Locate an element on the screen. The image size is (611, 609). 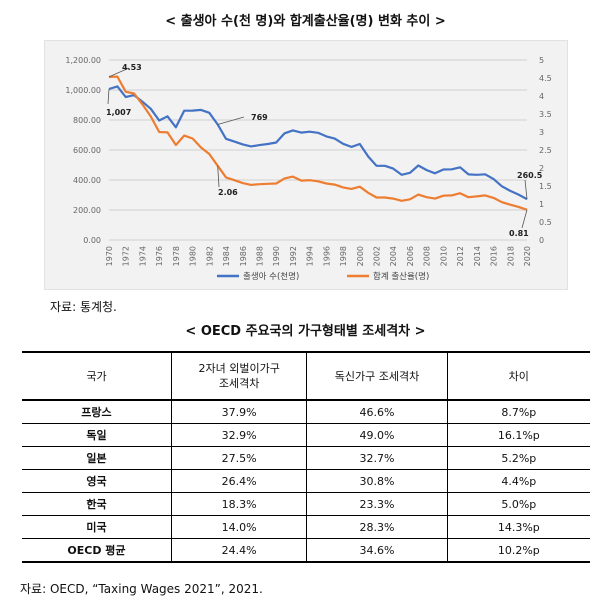
legend-label-births: 출생아 수(천명) is located at coordinates (271, 276).